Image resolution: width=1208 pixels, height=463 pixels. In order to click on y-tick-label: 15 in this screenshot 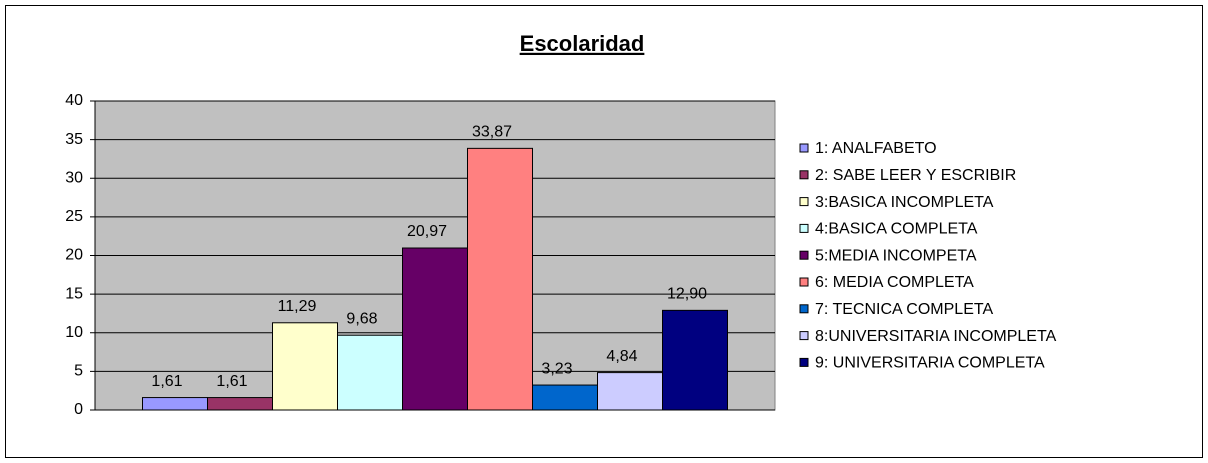, I will do `click(74, 293)`.